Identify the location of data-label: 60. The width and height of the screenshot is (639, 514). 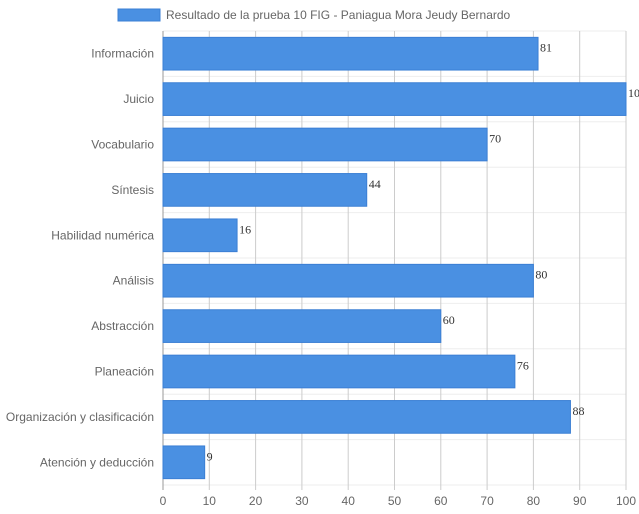
(449, 320).